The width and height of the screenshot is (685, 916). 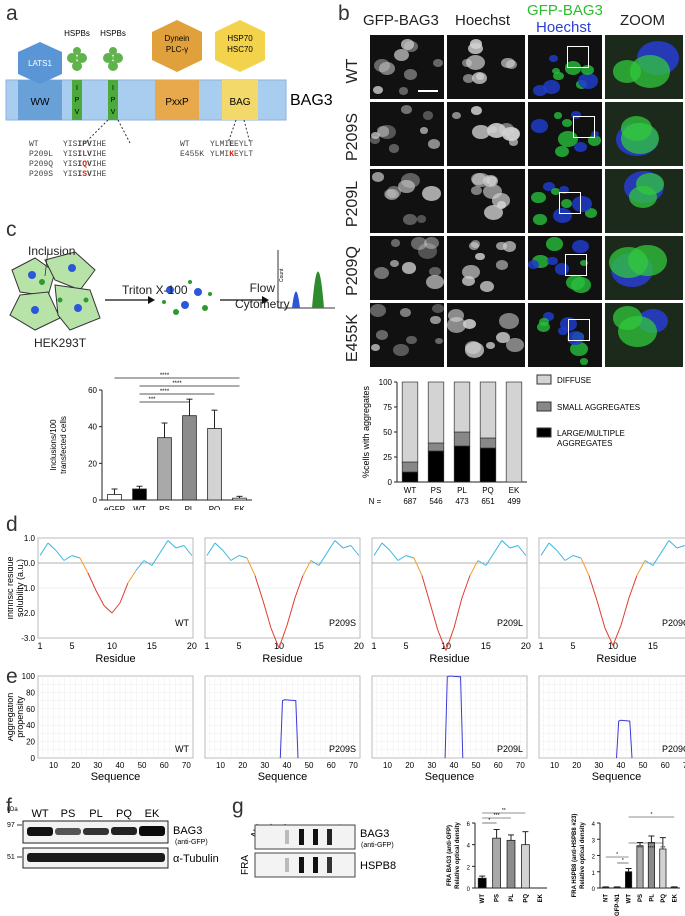 I want to click on lysate-dots, so click(x=187, y=297).